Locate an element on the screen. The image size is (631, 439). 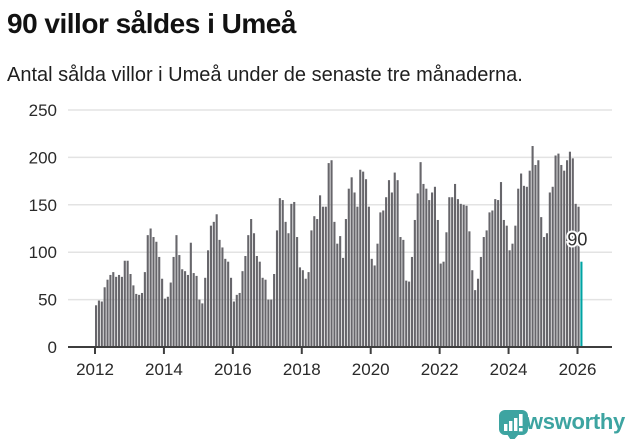
y-tick-label: 250 is located at coordinates (43, 110).